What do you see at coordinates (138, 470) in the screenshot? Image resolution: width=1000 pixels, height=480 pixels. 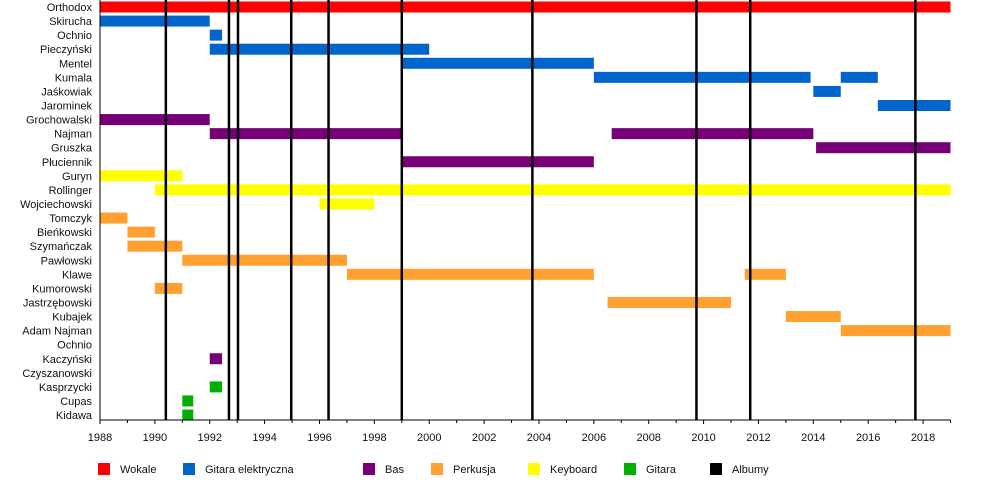 I see `legend-label: Wokale` at bounding box center [138, 470].